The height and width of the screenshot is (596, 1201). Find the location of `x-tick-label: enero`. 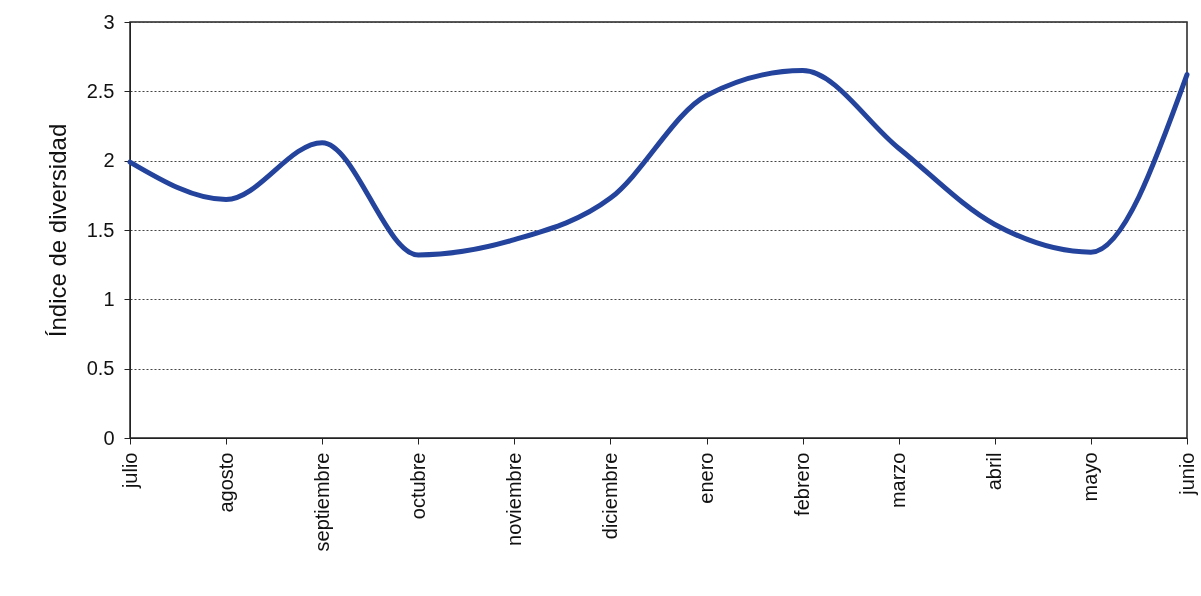

x-tick-label: enero is located at coordinates (706, 478).